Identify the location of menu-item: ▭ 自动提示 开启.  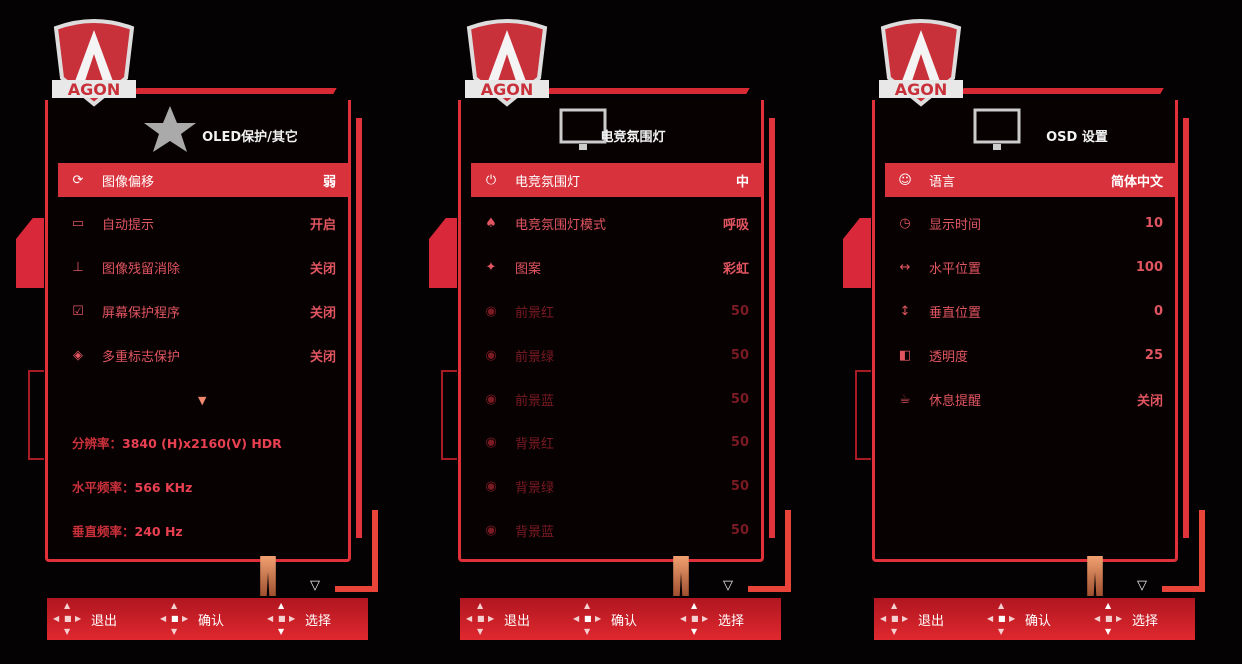
(203, 224).